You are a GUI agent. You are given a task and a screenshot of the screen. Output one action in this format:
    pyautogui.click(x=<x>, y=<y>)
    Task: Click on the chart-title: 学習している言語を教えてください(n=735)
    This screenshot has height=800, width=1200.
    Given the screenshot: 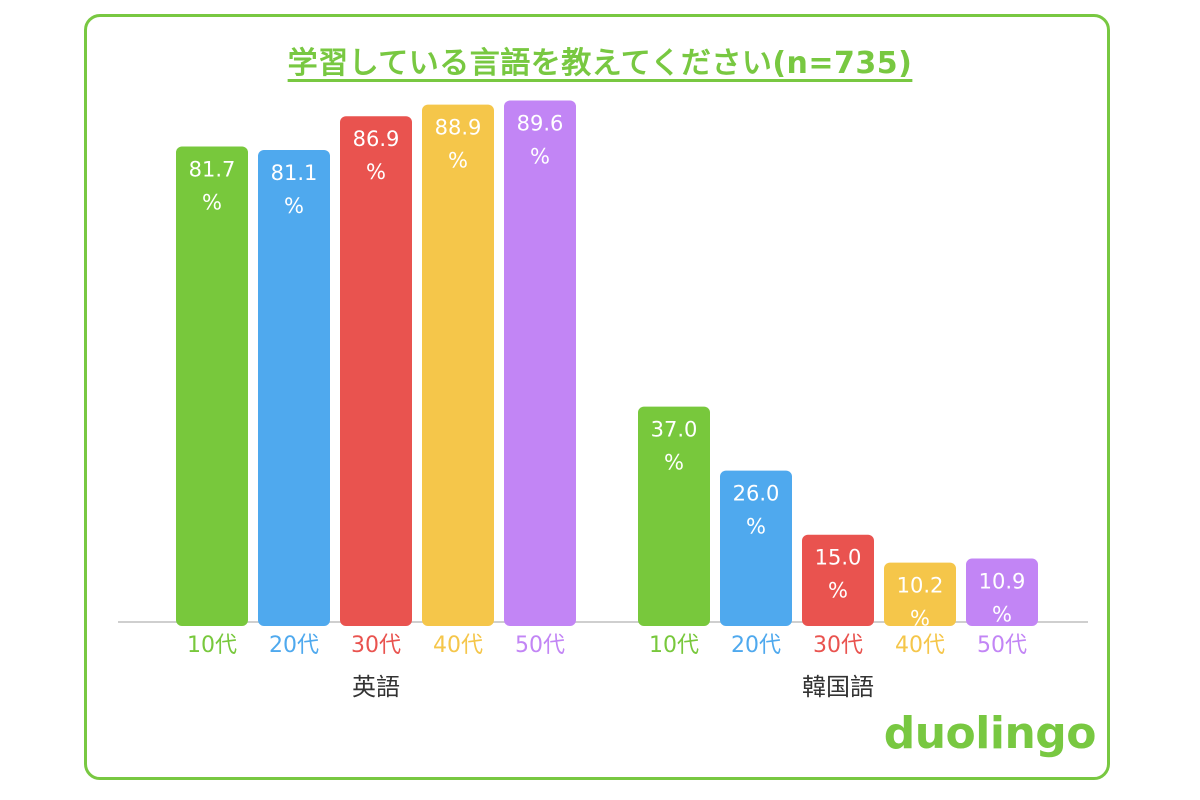 What is the action you would take?
    pyautogui.click(x=600, y=60)
    